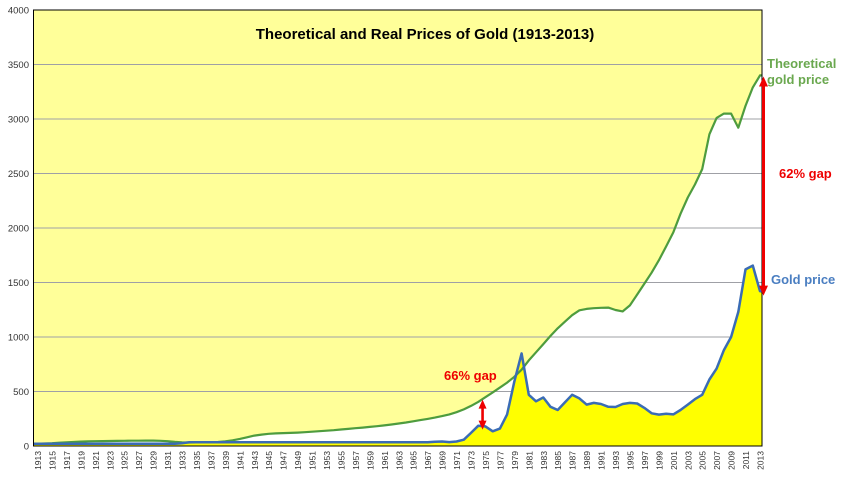 The image size is (850, 479). What do you see at coordinates (500, 460) in the screenshot?
I see `x-axis-label: 1977` at bounding box center [500, 460].